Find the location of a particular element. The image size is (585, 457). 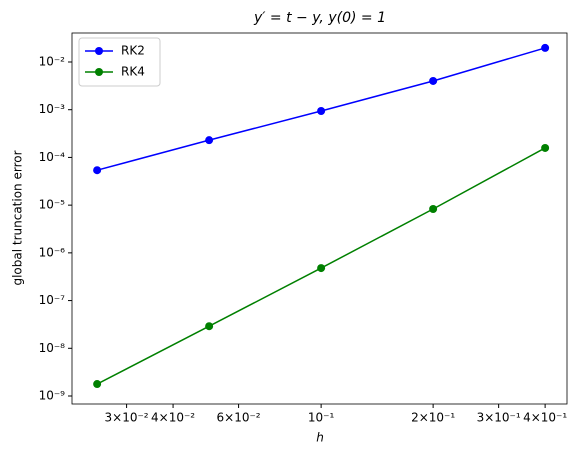

y-tick-label: 10⁻⁴ is located at coordinates (52, 157).